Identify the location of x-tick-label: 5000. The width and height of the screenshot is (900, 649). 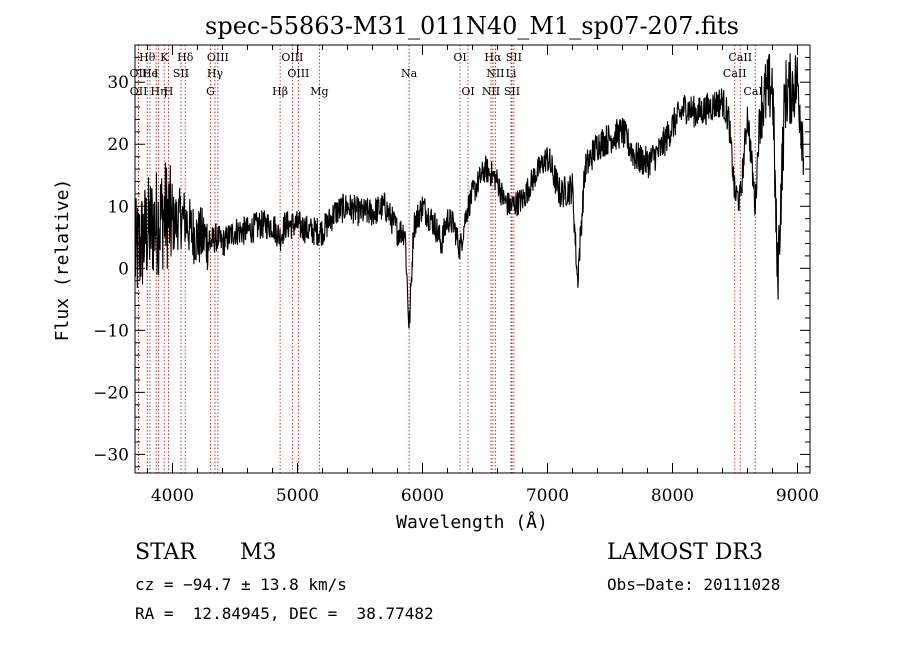
(297, 496).